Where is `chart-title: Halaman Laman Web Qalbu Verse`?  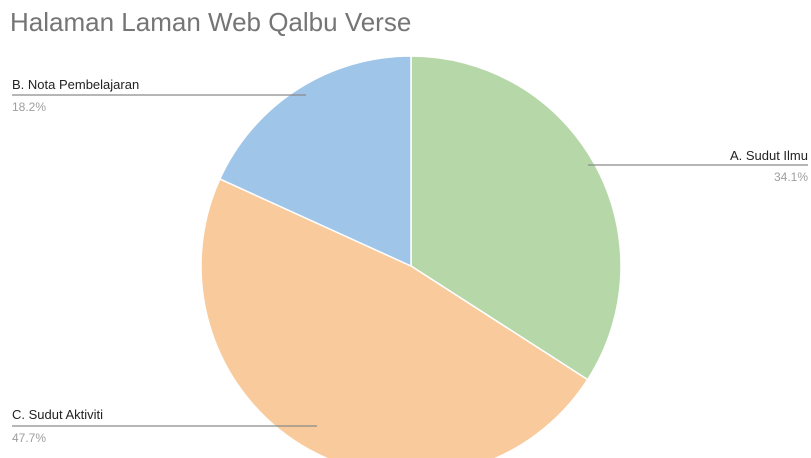
chart-title: Halaman Laman Web Qalbu Verse is located at coordinates (210, 22).